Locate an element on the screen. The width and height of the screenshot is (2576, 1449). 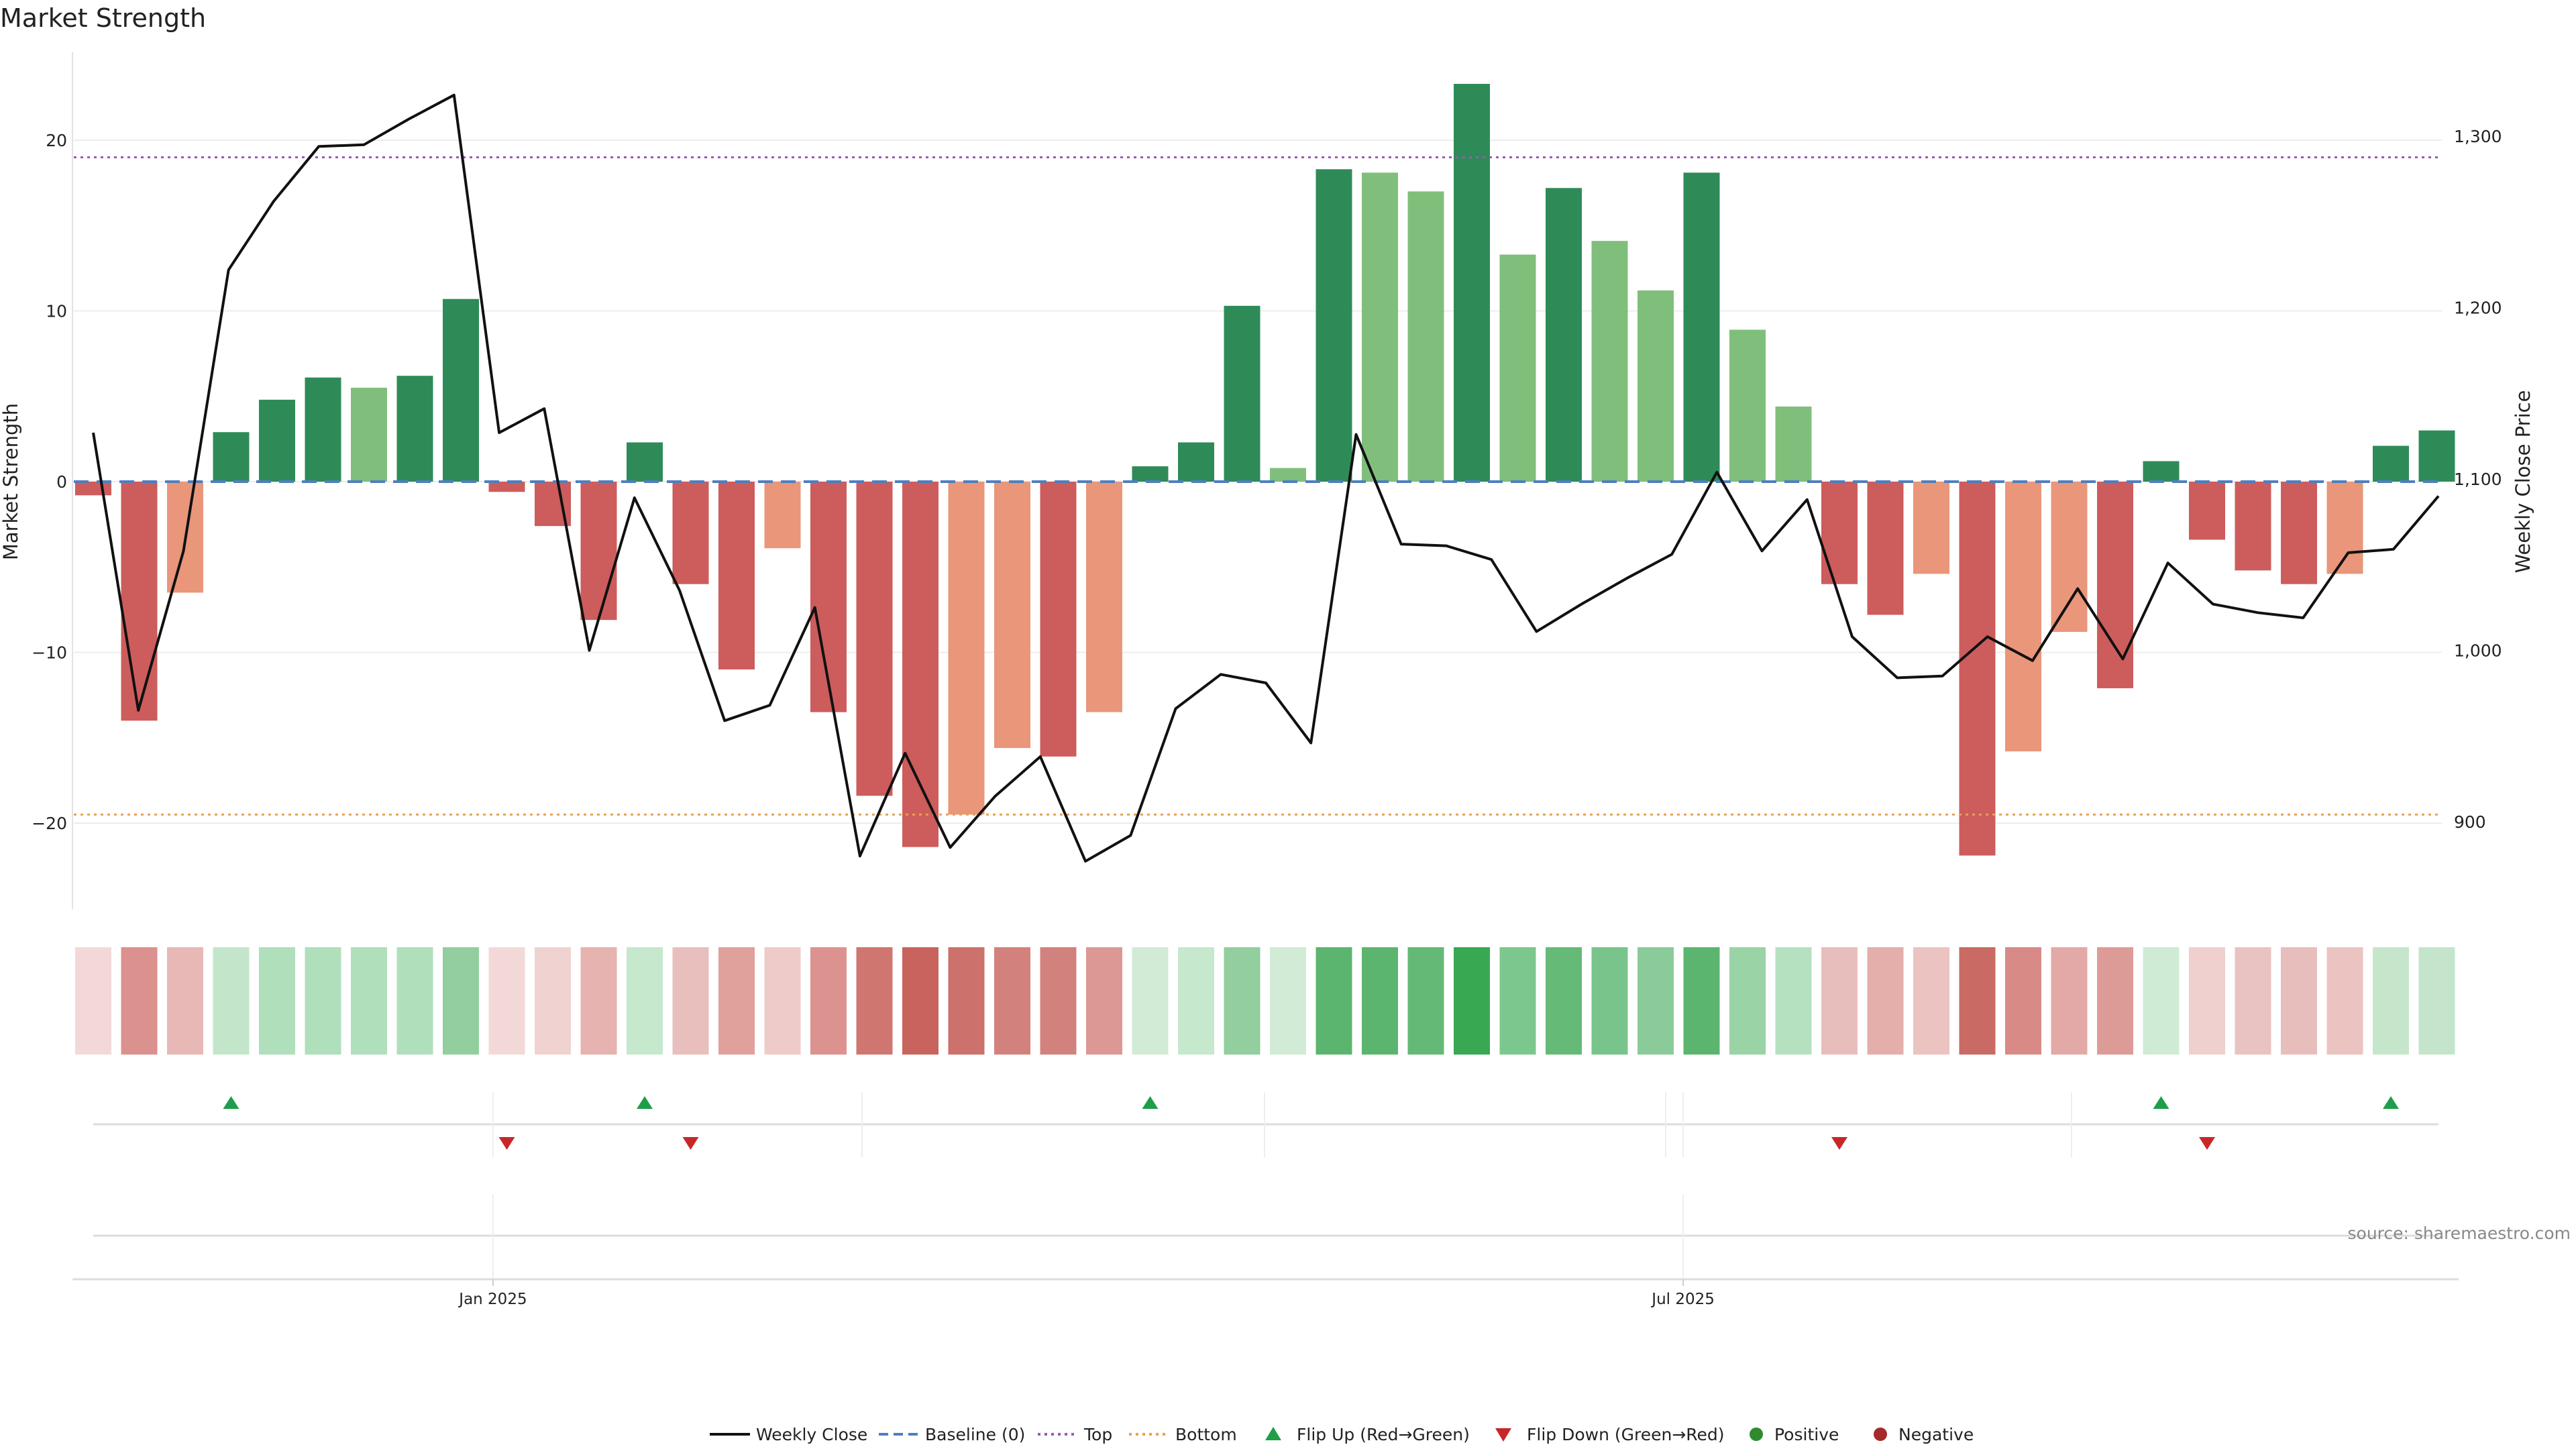
left-tick-label-2: 0 is located at coordinates (61, 482).